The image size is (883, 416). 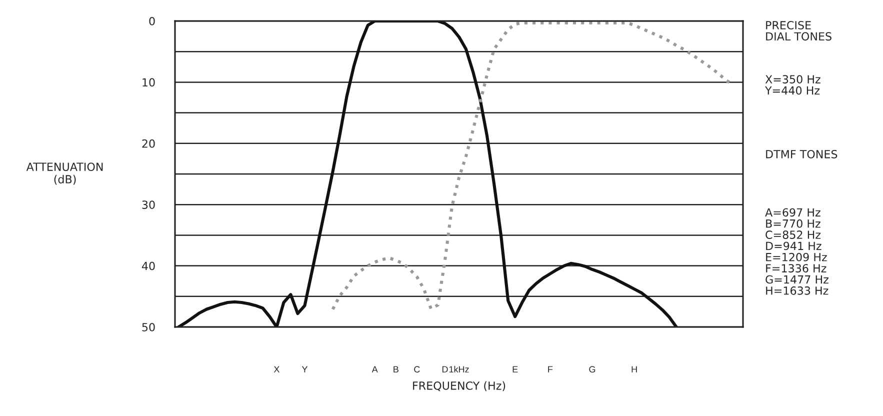 What do you see at coordinates (375, 369) in the screenshot?
I see `x-tick-label: A` at bounding box center [375, 369].